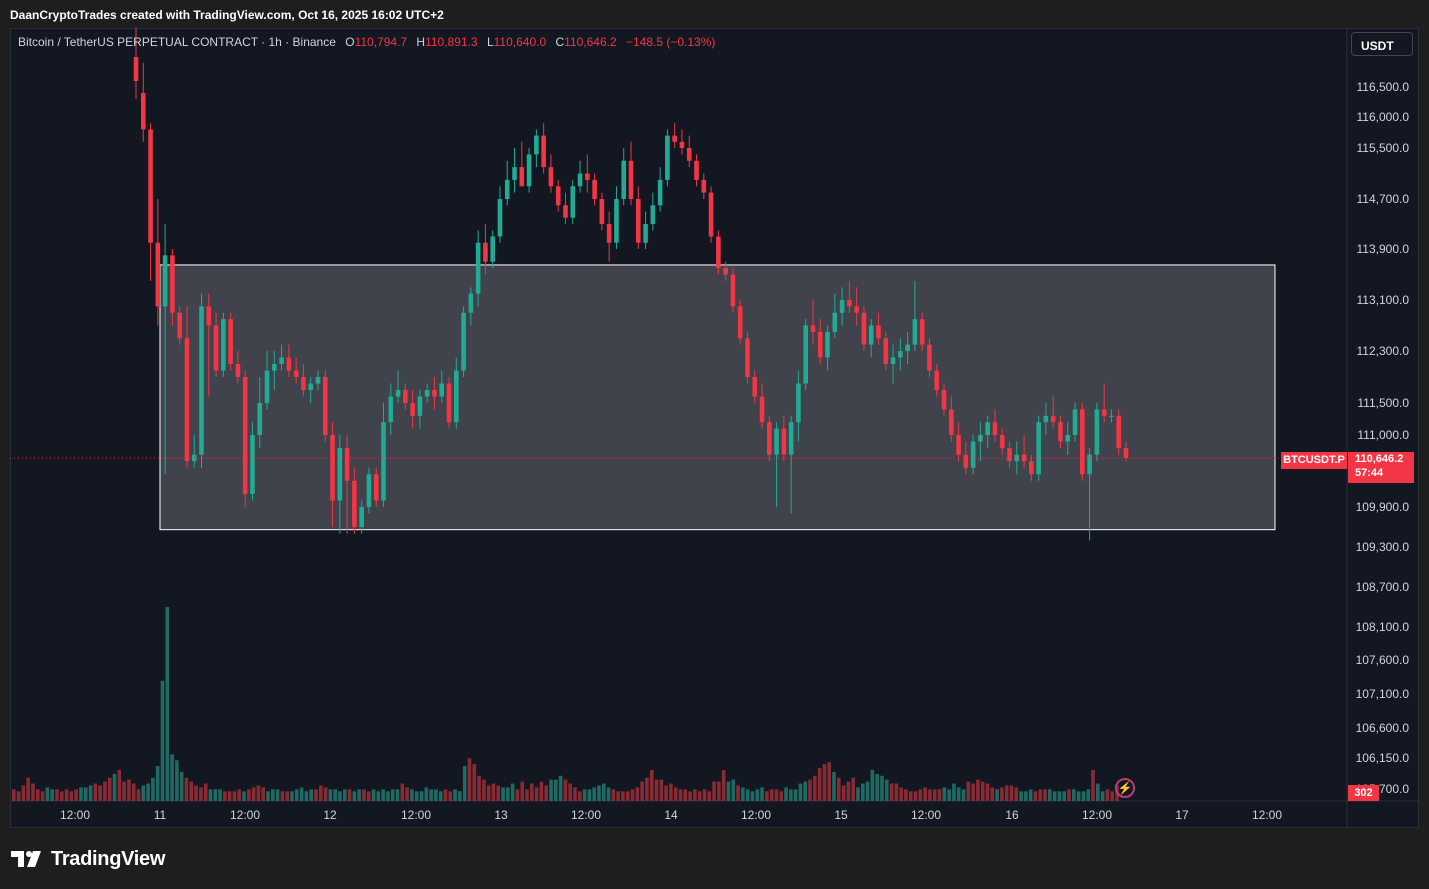 Image resolution: width=1429 pixels, height=889 pixels. Describe the element at coordinates (1382, 44) in the screenshot. I see `currency-button: USDT` at that location.